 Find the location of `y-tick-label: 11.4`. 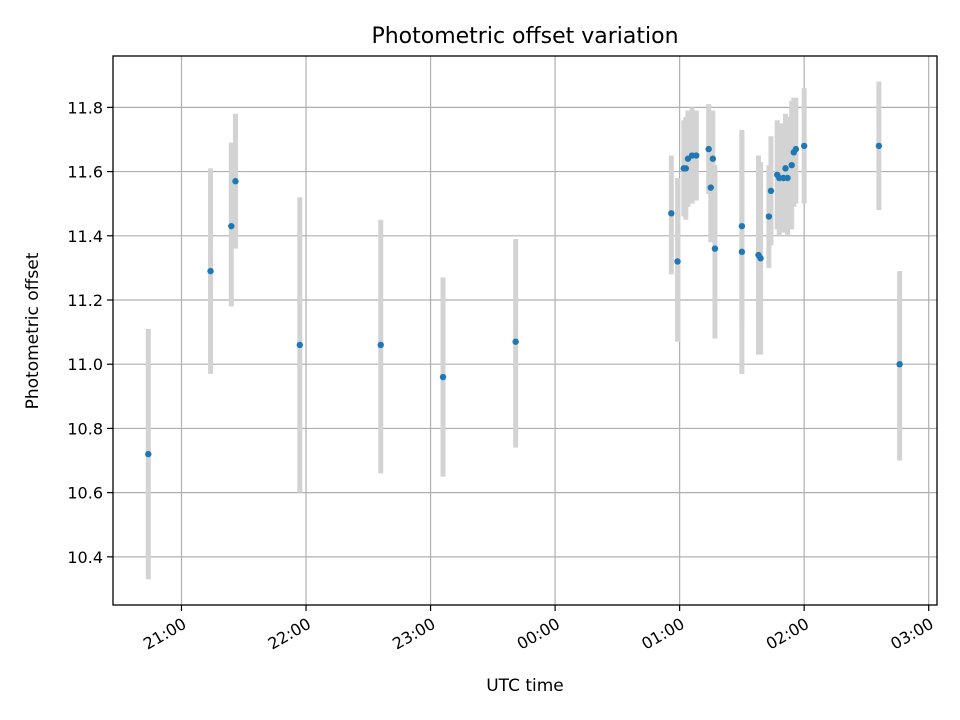

y-tick-label: 11.4 is located at coordinates (85, 236).